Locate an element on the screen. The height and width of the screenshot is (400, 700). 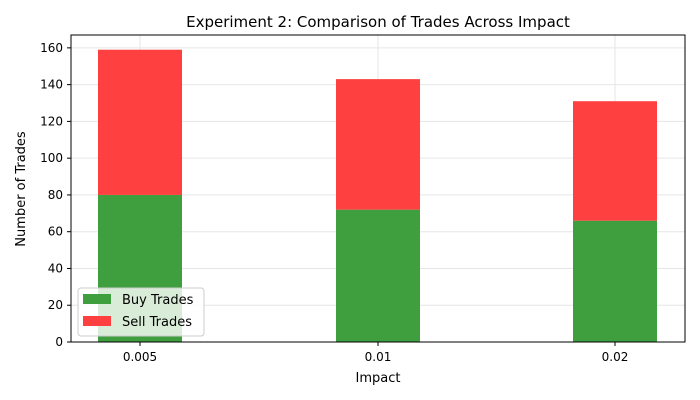
y-tick-label-5: 100 is located at coordinates (51, 158).